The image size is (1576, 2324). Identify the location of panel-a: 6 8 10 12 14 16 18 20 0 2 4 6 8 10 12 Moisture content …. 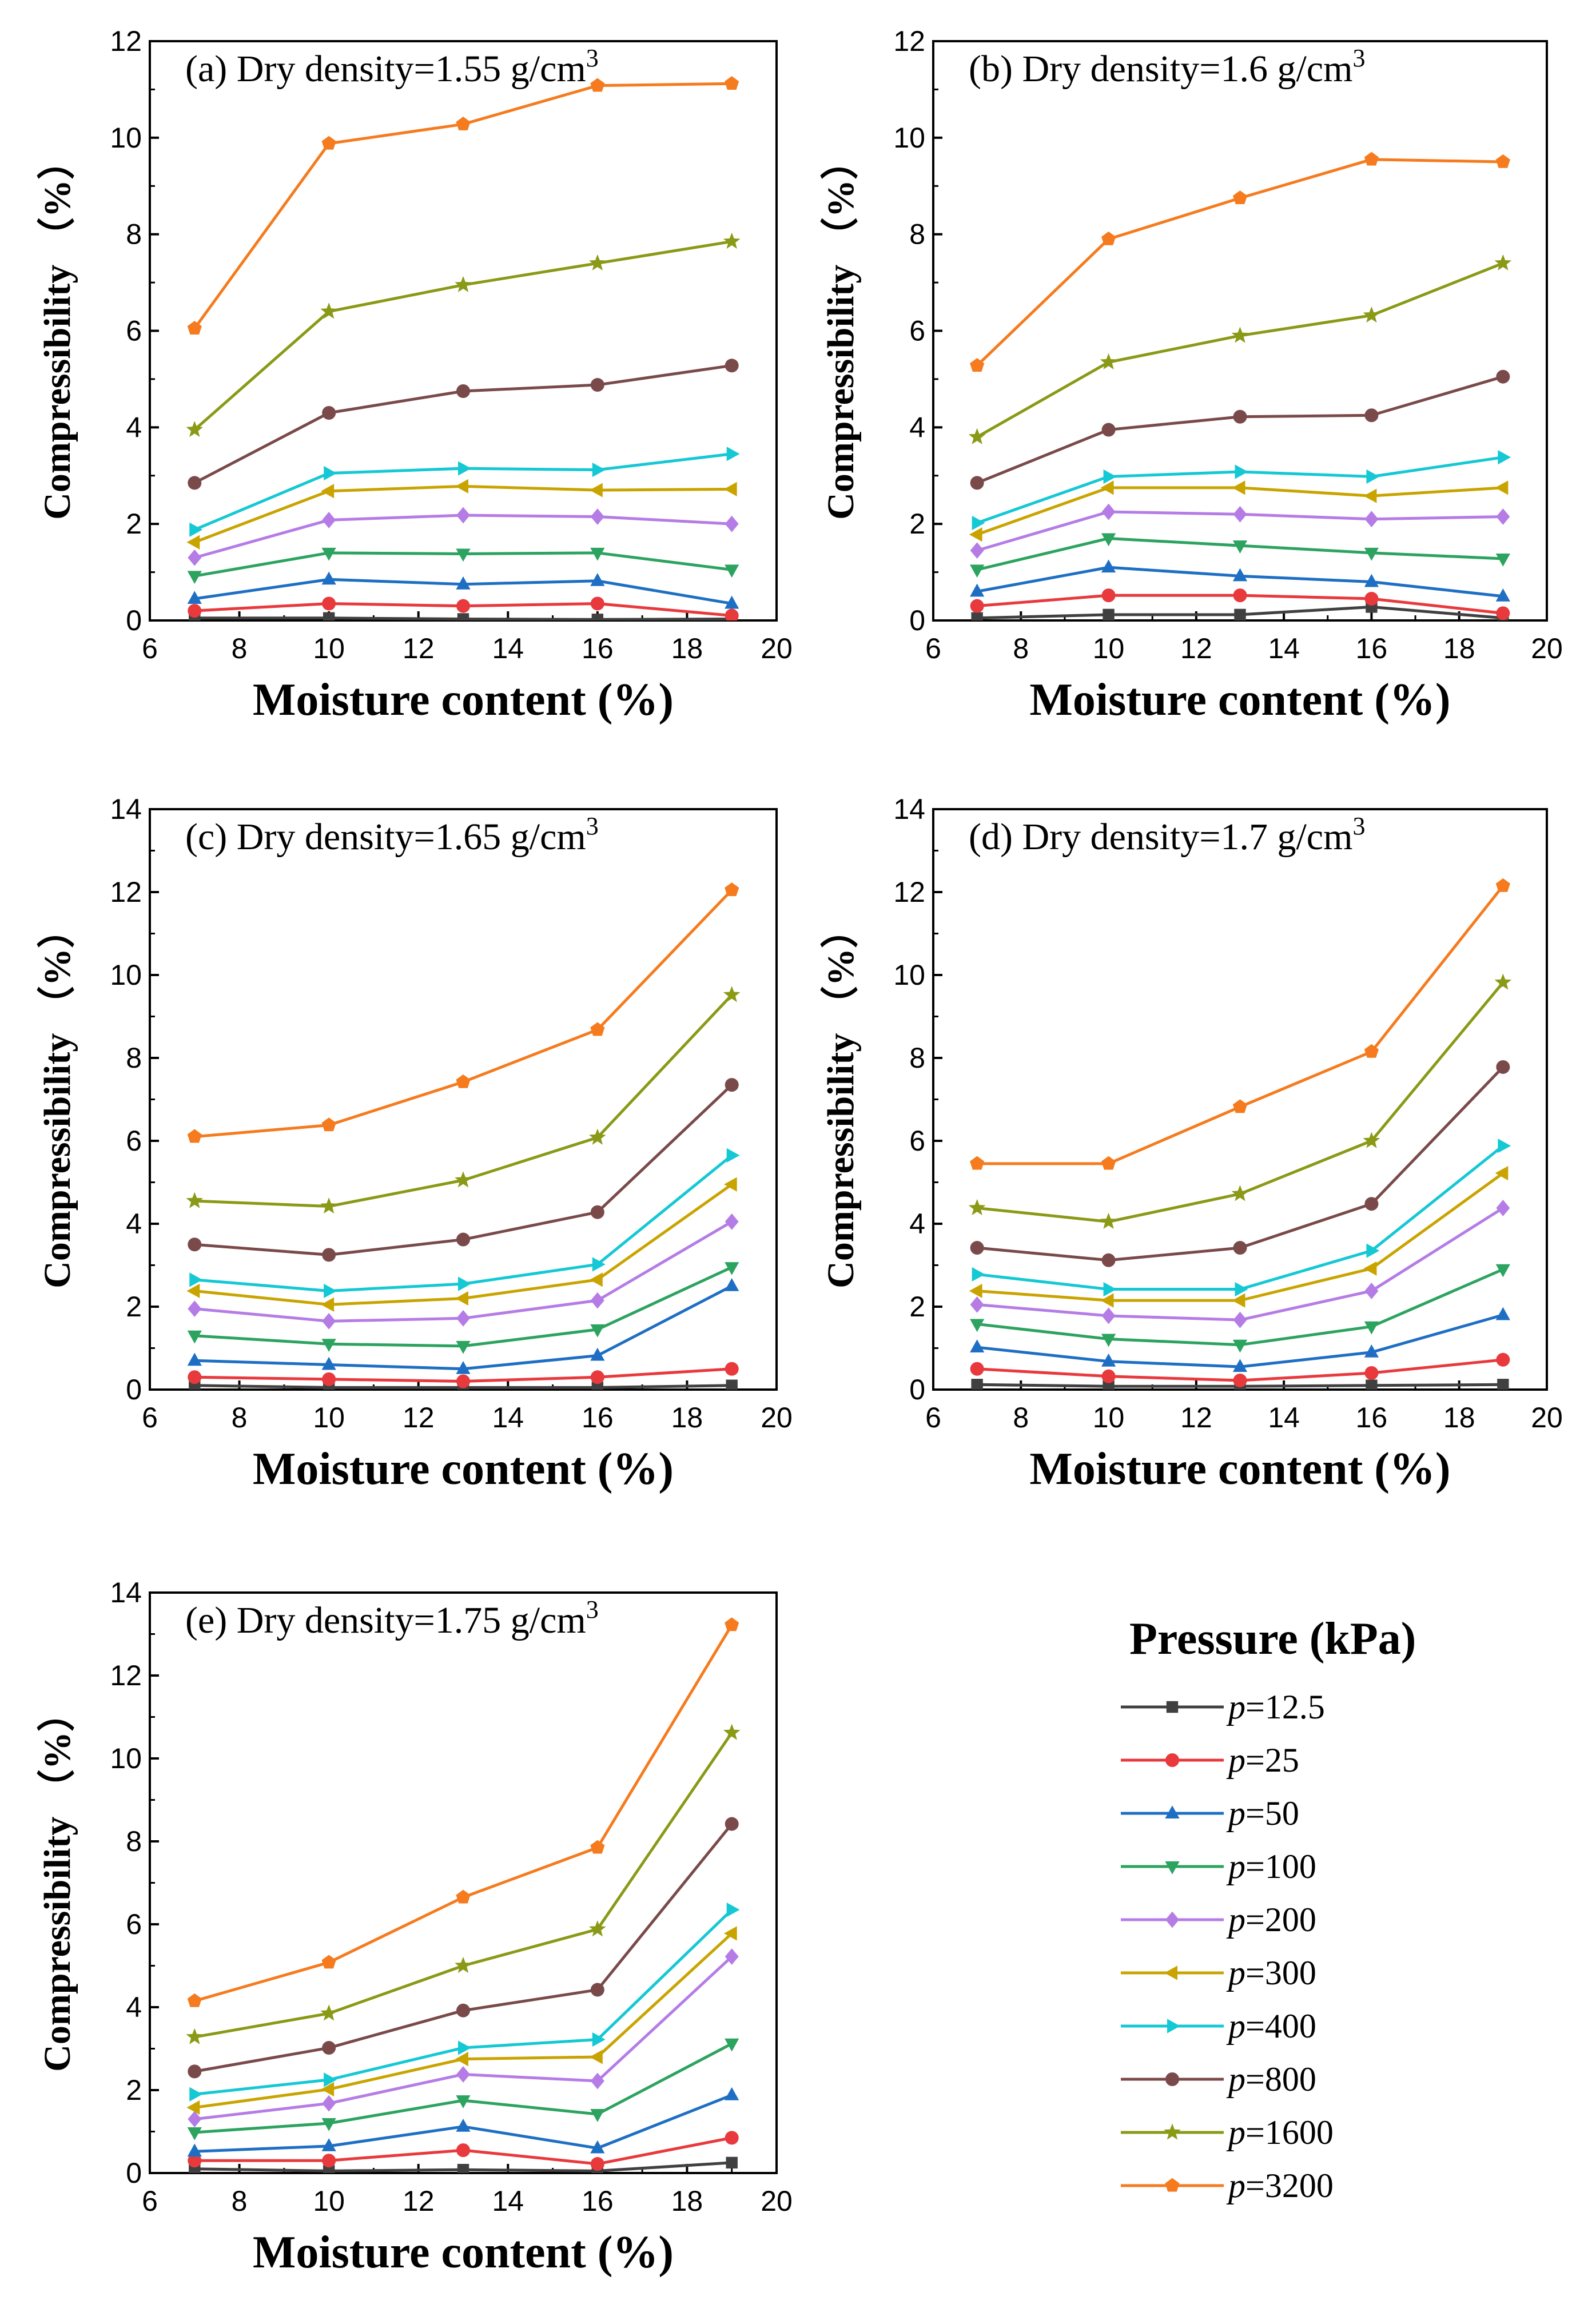
(414, 375).